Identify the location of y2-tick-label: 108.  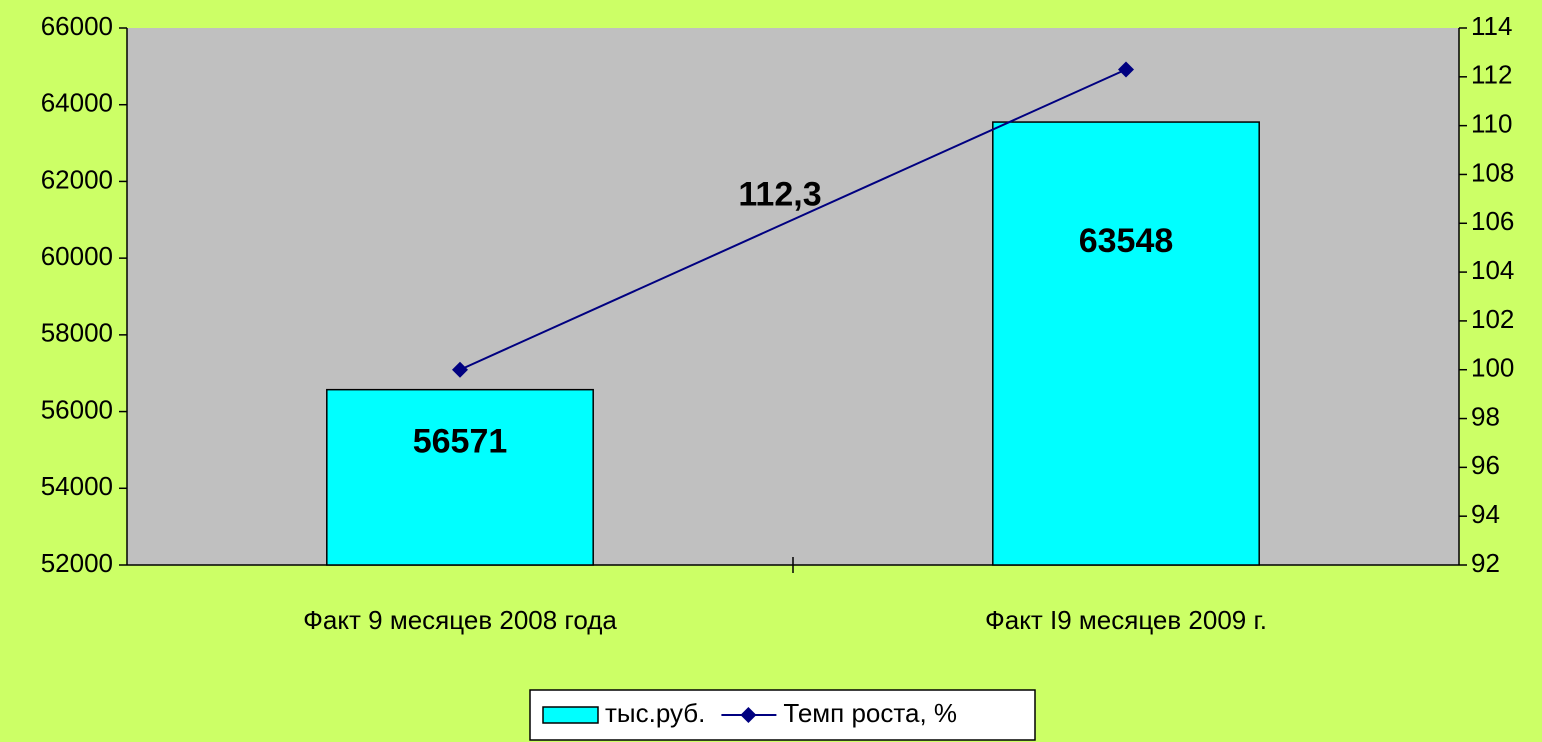
(1492, 172).